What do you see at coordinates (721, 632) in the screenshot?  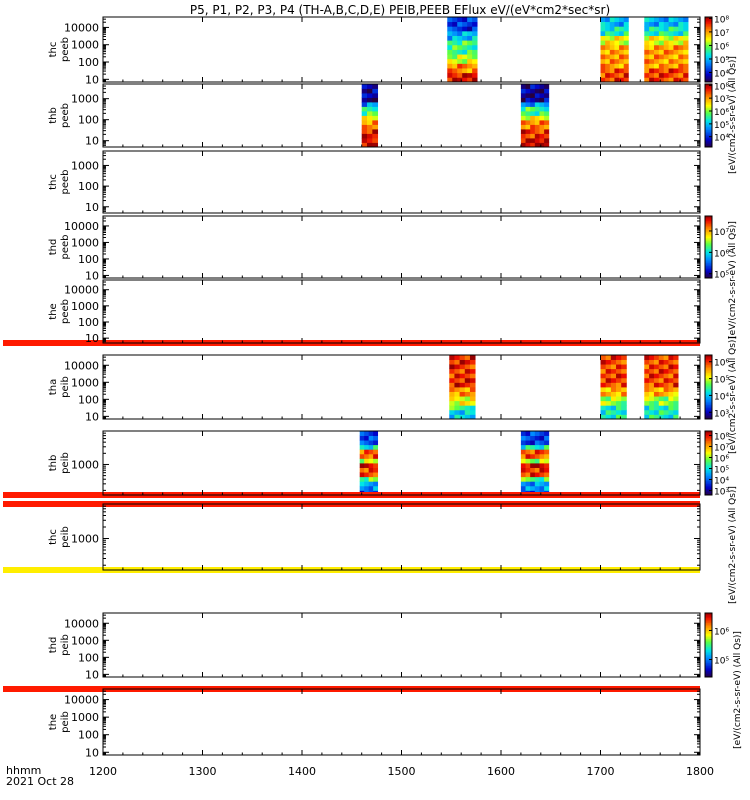 I see `colorbar-tick-label: 10⁶` at bounding box center [721, 632].